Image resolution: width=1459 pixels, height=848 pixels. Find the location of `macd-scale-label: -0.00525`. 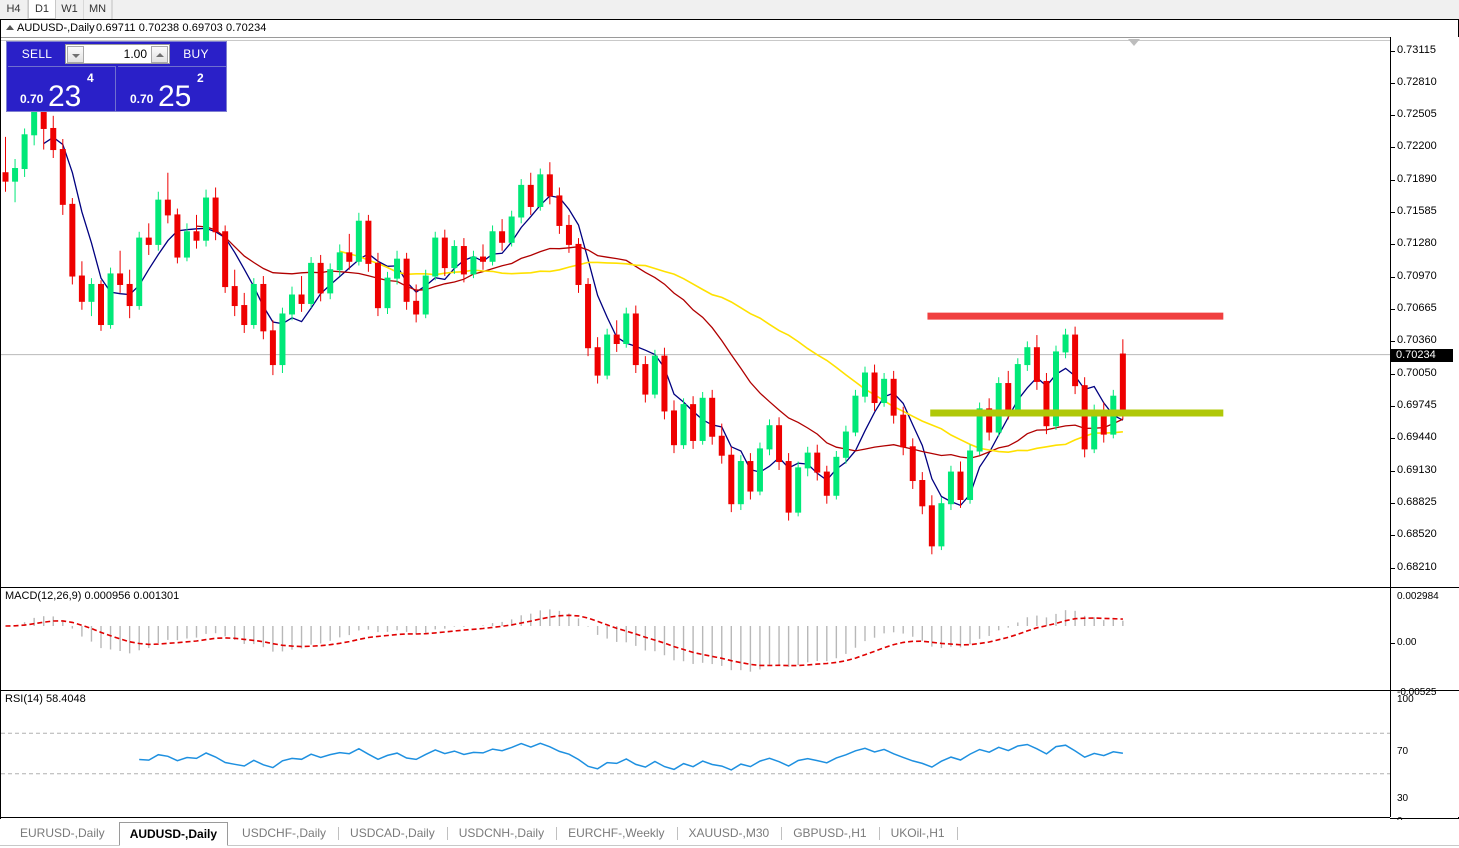

macd-scale-label: -0.00525 is located at coordinates (1417, 692).